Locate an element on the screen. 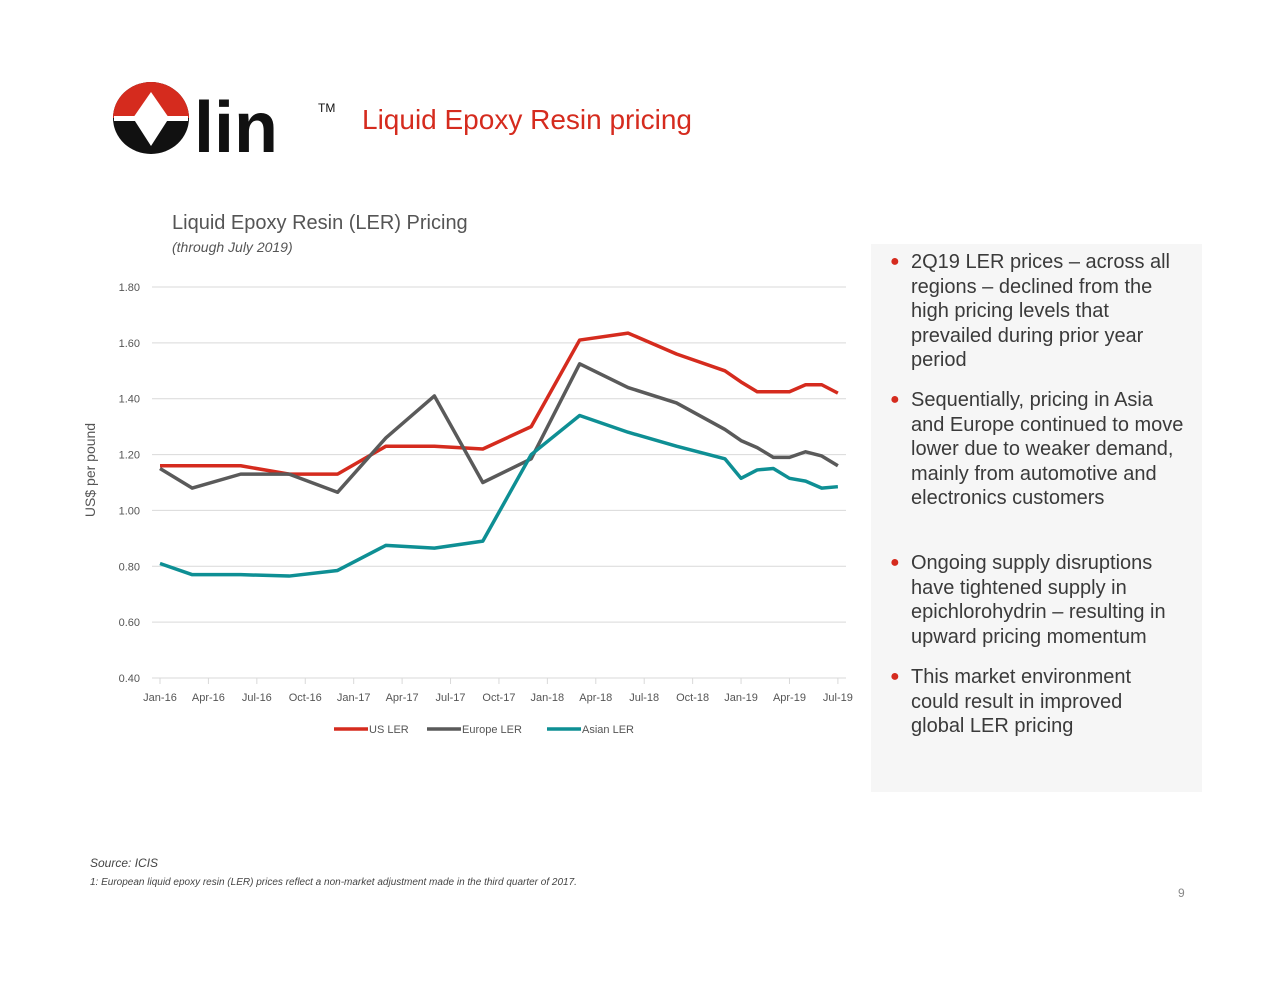 This screenshot has width=1280, height=989. x-tick-label: Apr-19 is located at coordinates (789, 698).